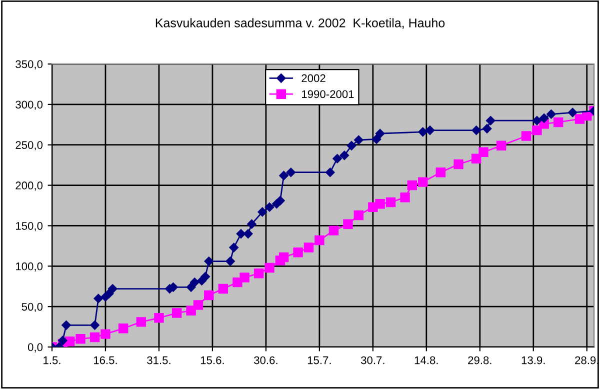  Describe the element at coordinates (300, 23) in the screenshot. I see `chart-title: Kasvukauden sadesumma v. 2002 K-koetila, Hauho` at that location.